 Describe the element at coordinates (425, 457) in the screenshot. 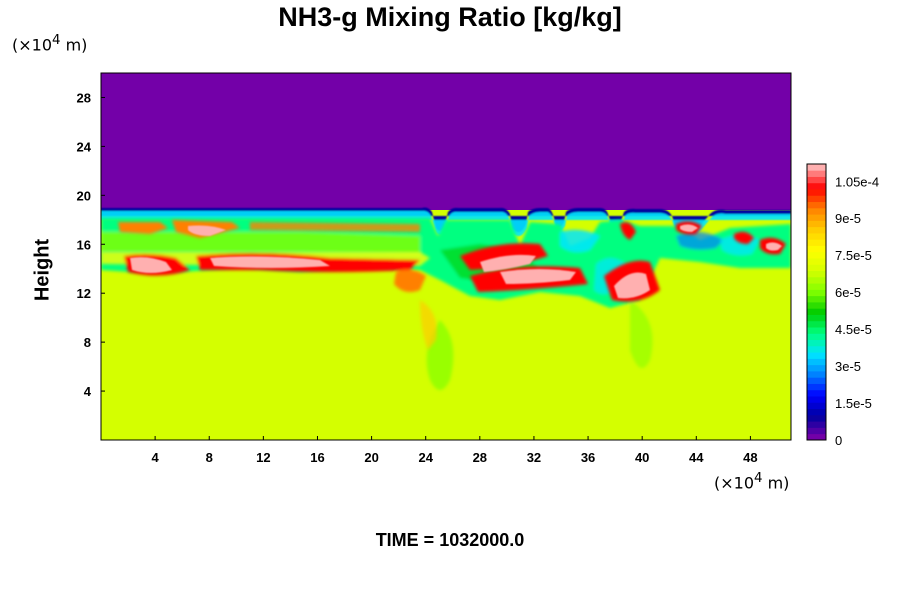

I see `x-tick-label: 24` at that location.